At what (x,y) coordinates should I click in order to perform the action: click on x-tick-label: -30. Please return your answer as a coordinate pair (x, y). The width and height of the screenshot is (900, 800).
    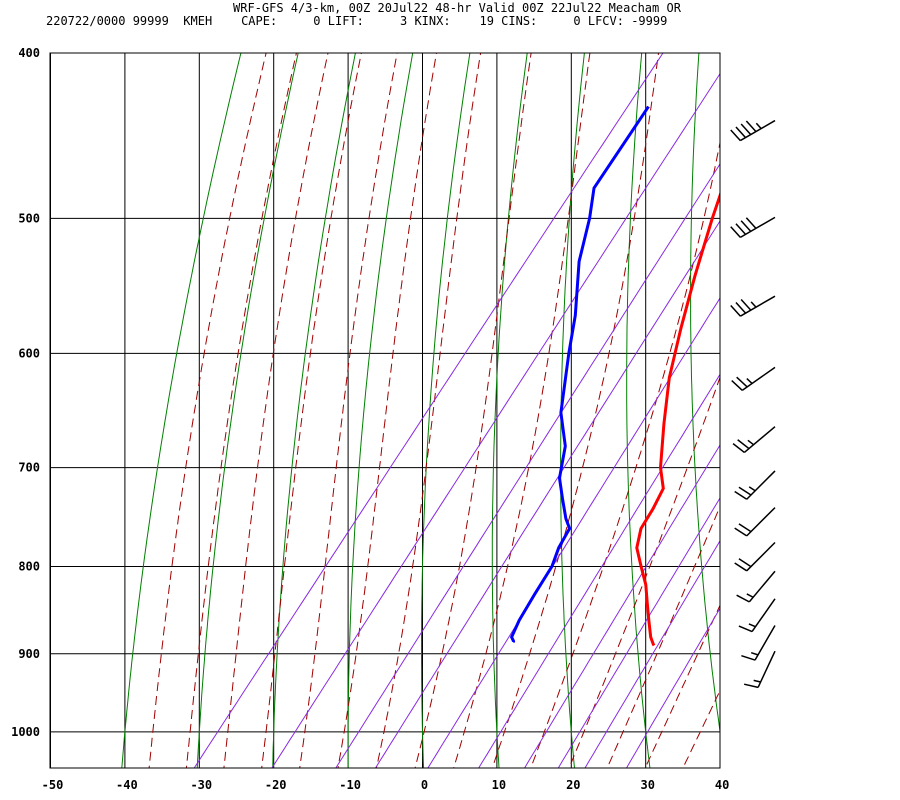
    Looking at the image, I should click on (201, 785).